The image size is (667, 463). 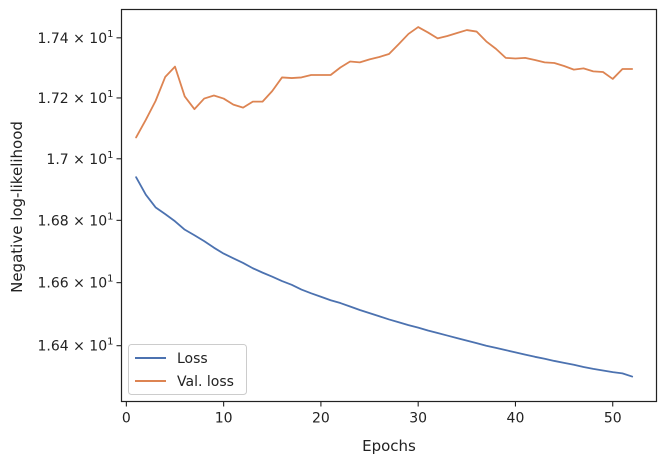 I want to click on x-ticks: 0 10 20 30 40 50, so click(x=372, y=414).